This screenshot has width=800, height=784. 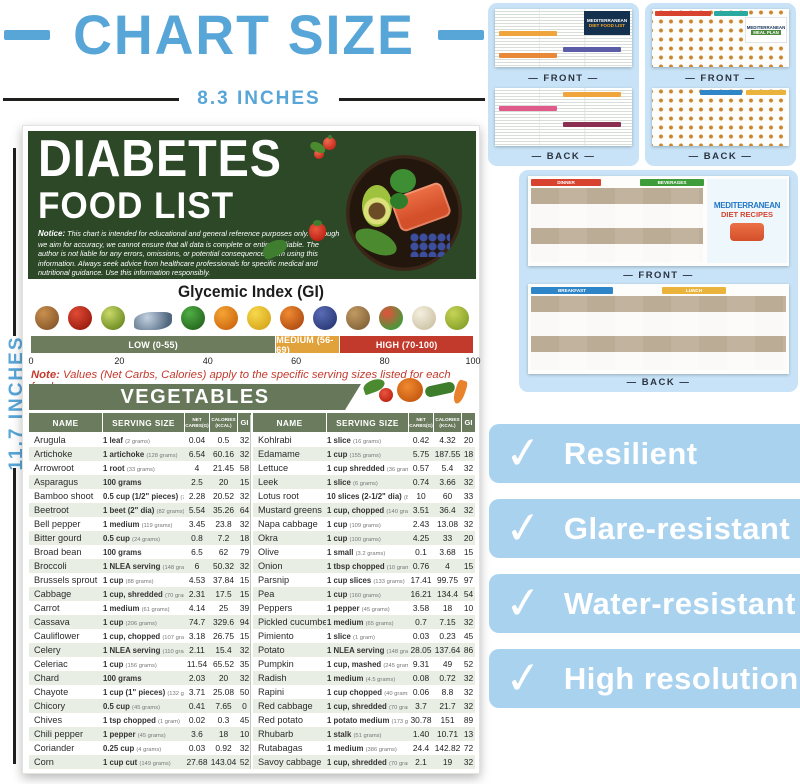 What do you see at coordinates (572, 290) in the screenshot?
I see `section-chip: BREAKFAST` at bounding box center [572, 290].